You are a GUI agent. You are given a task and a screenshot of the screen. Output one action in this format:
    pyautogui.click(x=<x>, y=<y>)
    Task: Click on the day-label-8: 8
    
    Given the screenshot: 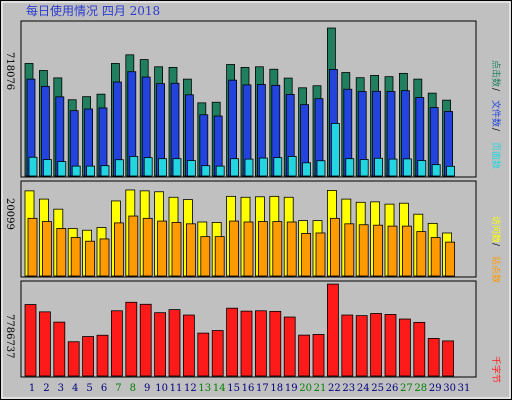 What is the action you would take?
    pyautogui.click(x=133, y=388)
    